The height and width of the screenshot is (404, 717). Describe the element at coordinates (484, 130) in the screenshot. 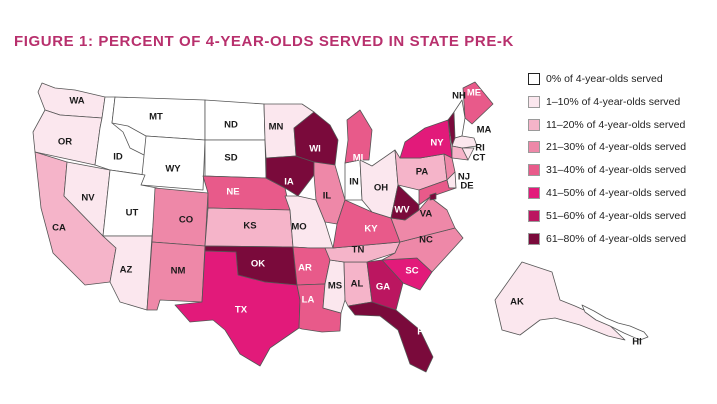

I see `state-label-ma: MA` at that location.